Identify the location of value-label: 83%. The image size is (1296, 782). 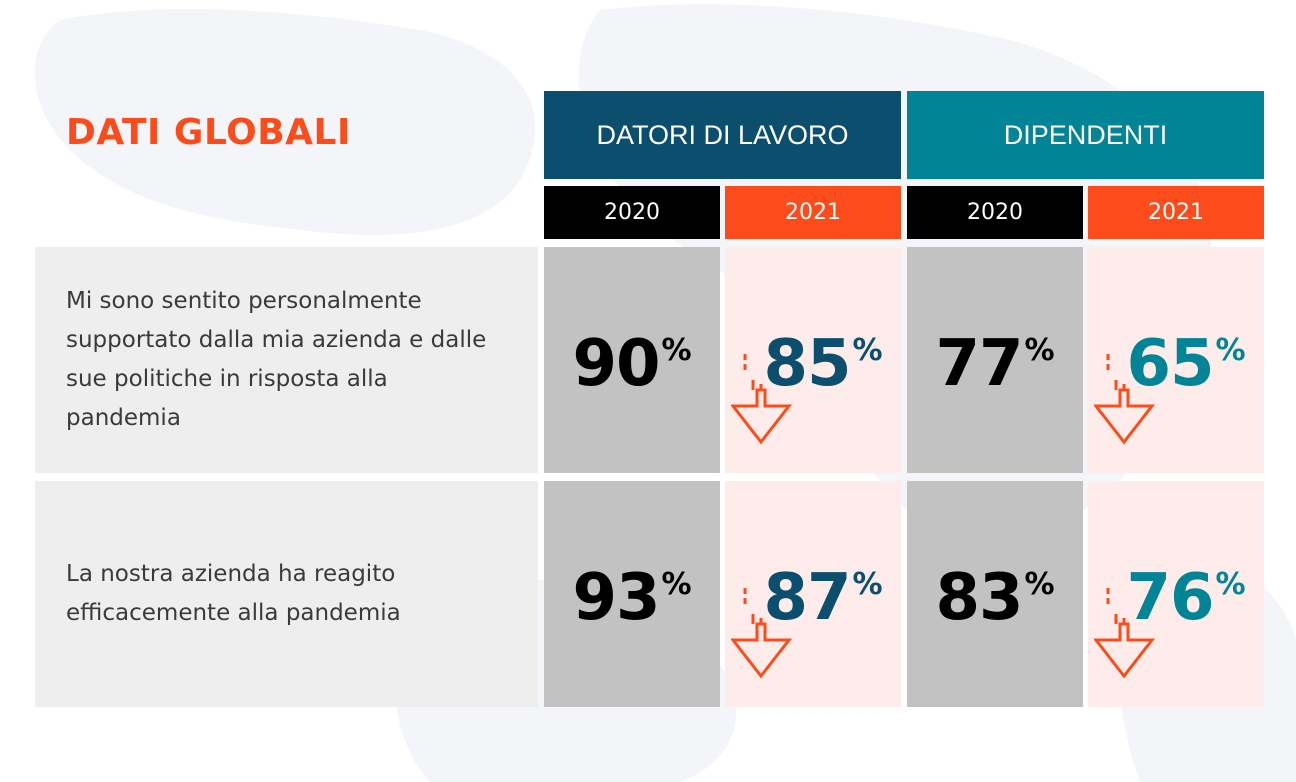
(995, 598).